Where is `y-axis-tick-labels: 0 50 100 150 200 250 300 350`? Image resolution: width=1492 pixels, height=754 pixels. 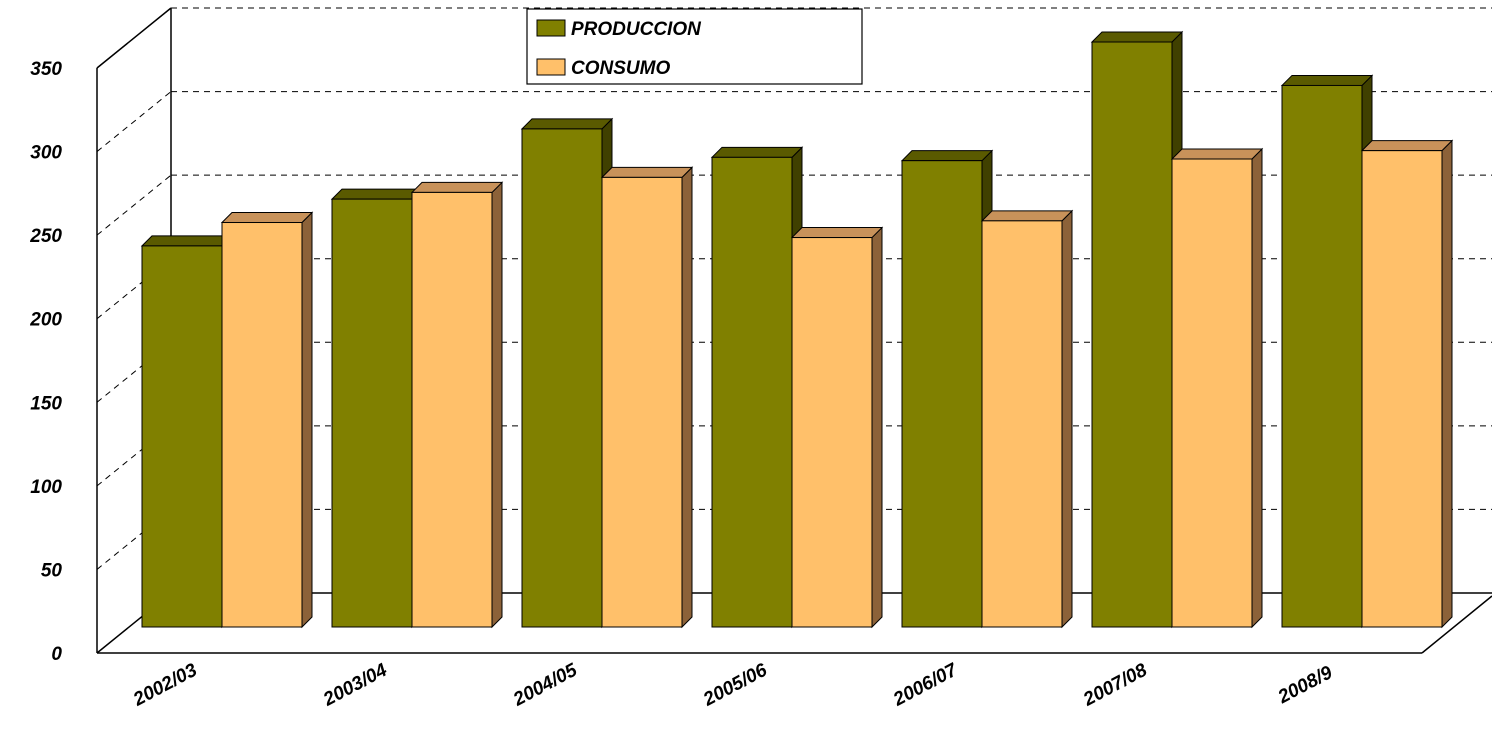
y-axis-tick-labels: 0 50 100 150 200 250 300 350 is located at coordinates (45, 362).